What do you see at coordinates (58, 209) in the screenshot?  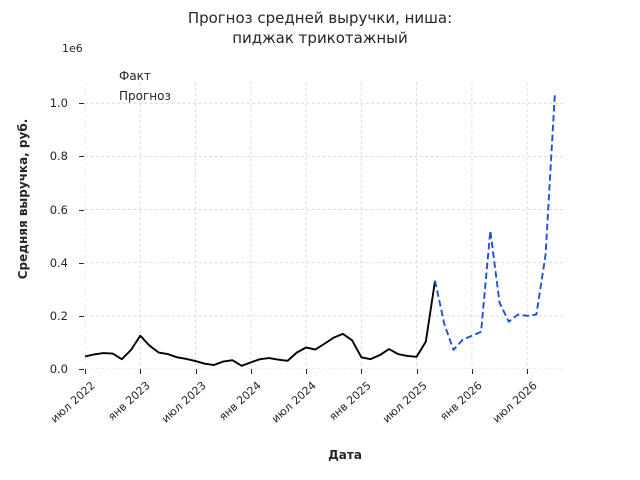 I see `y-tick-label-3: 0.6` at bounding box center [58, 209].